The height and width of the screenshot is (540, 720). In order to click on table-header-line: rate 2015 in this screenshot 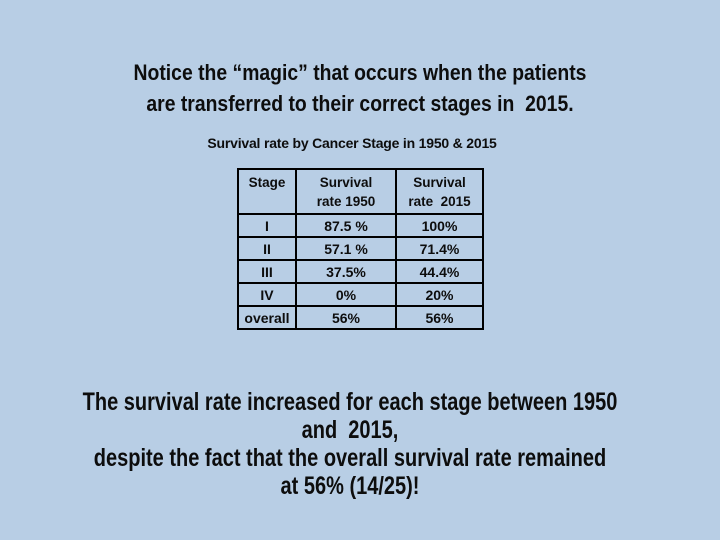, I will do `click(439, 201)`.